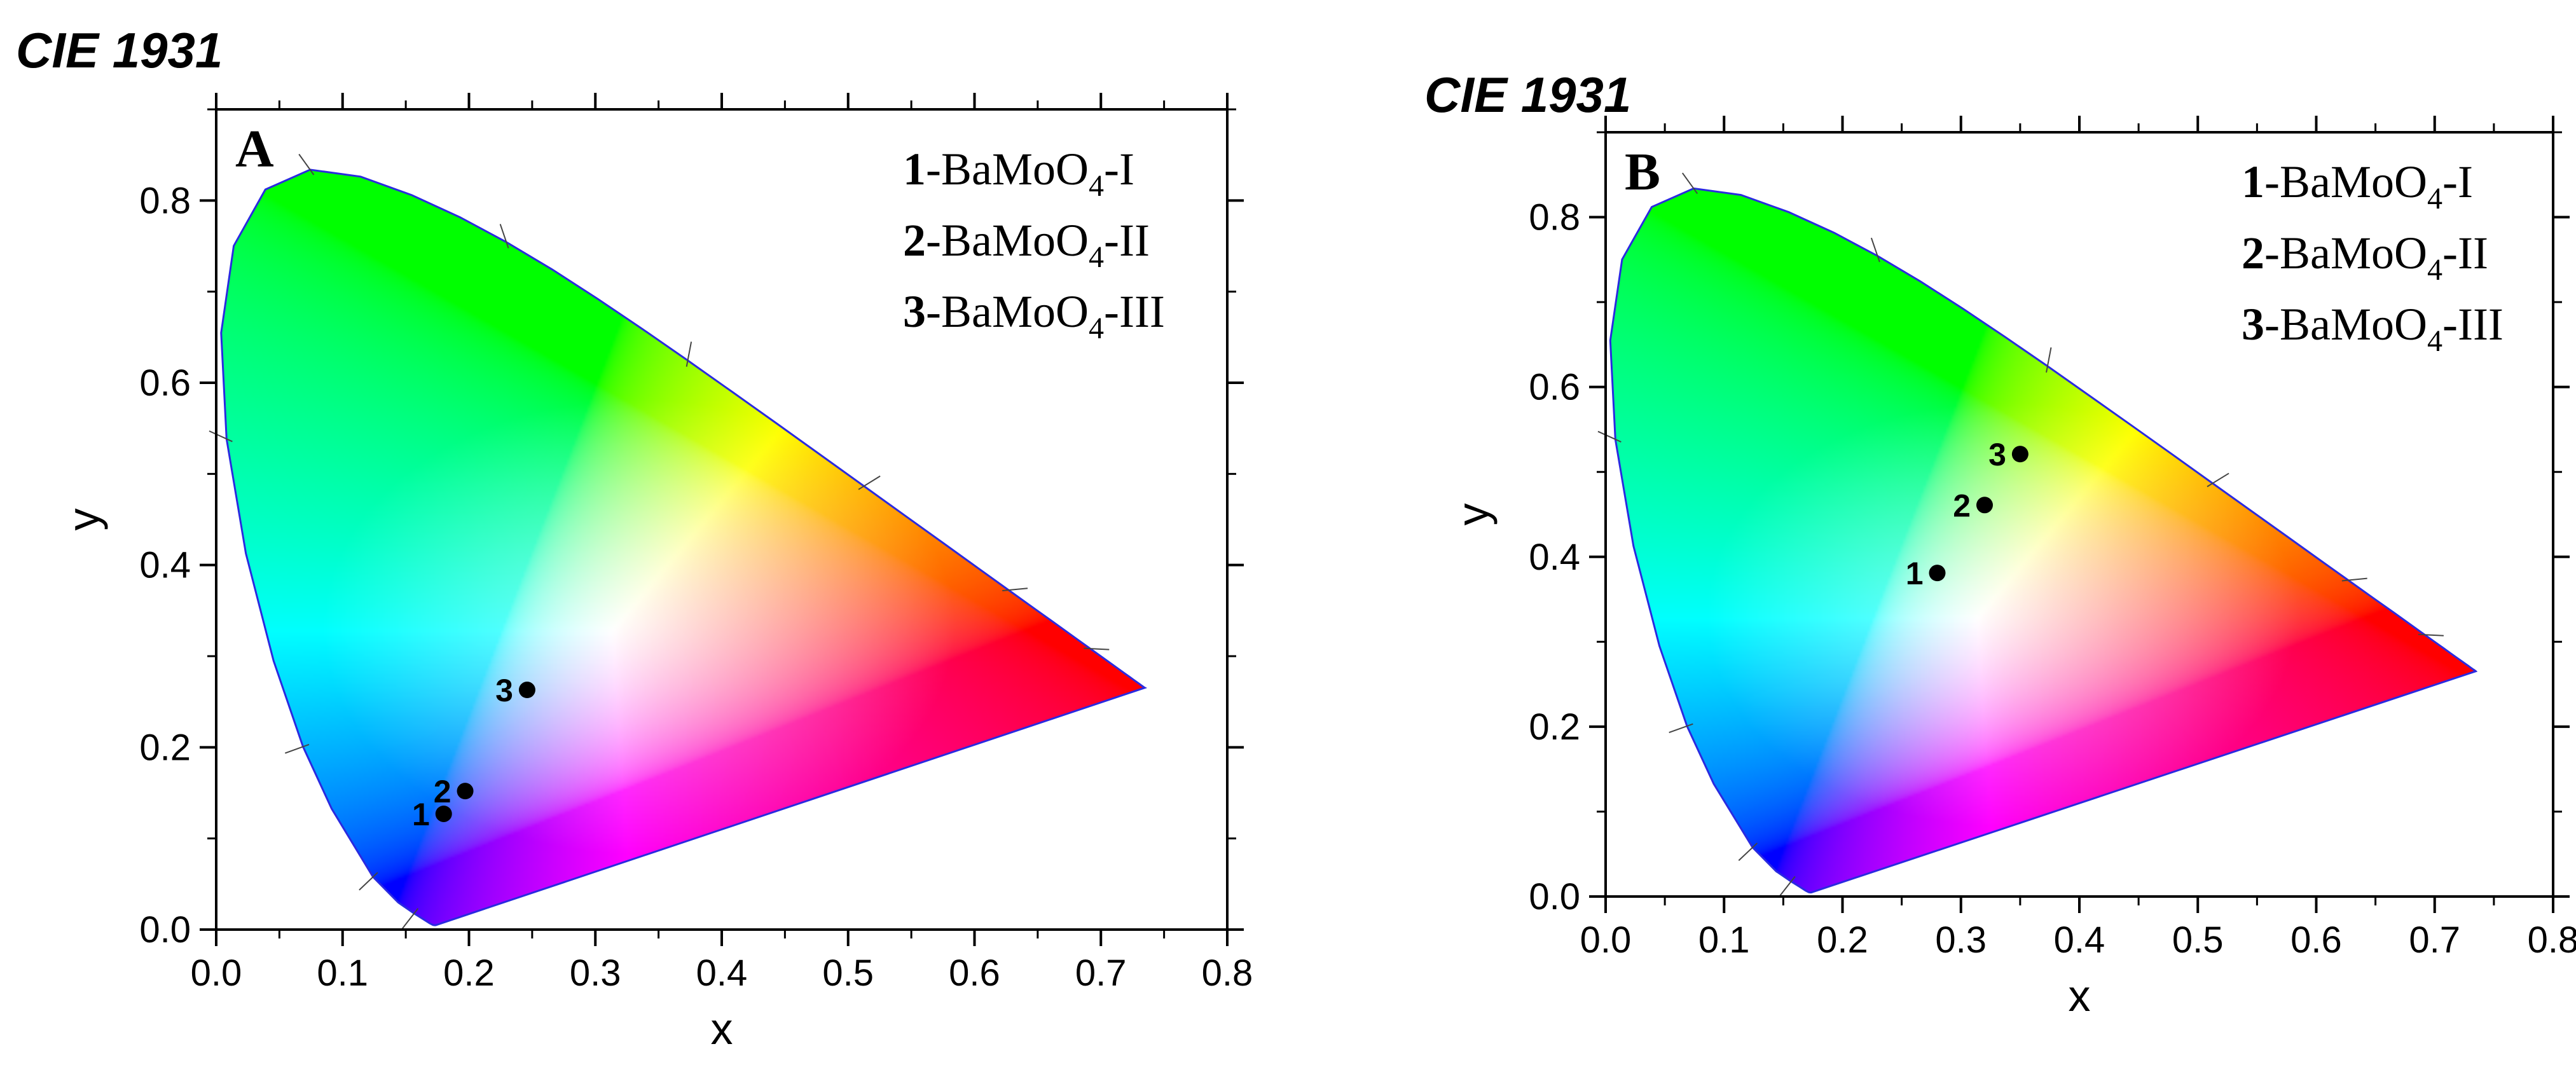 This screenshot has height=1072, width=2576. What do you see at coordinates (1227, 973) in the screenshot?
I see `x-tick-label: 0.8` at bounding box center [1227, 973].